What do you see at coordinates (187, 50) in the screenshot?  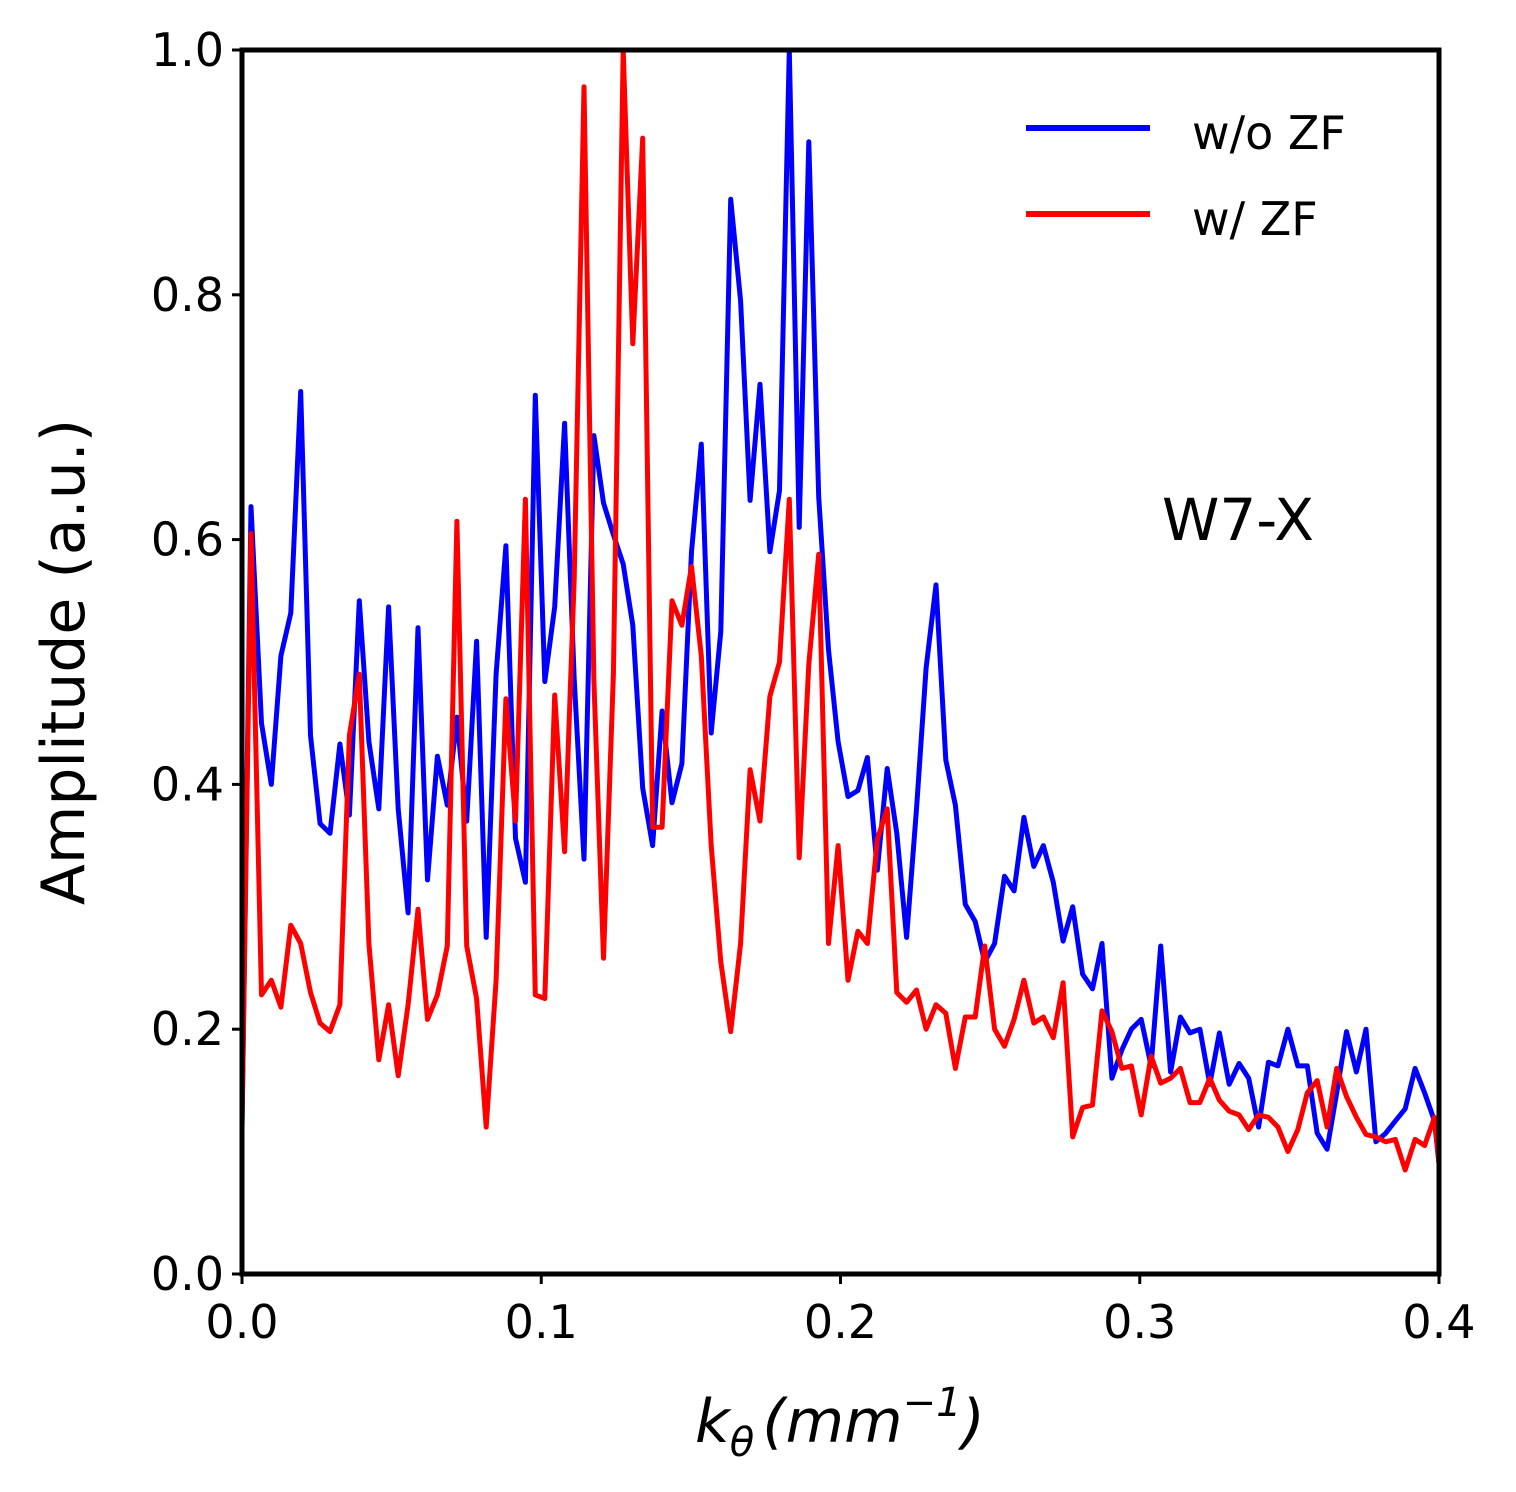 I see `y-tick-label: 1.0` at bounding box center [187, 50].